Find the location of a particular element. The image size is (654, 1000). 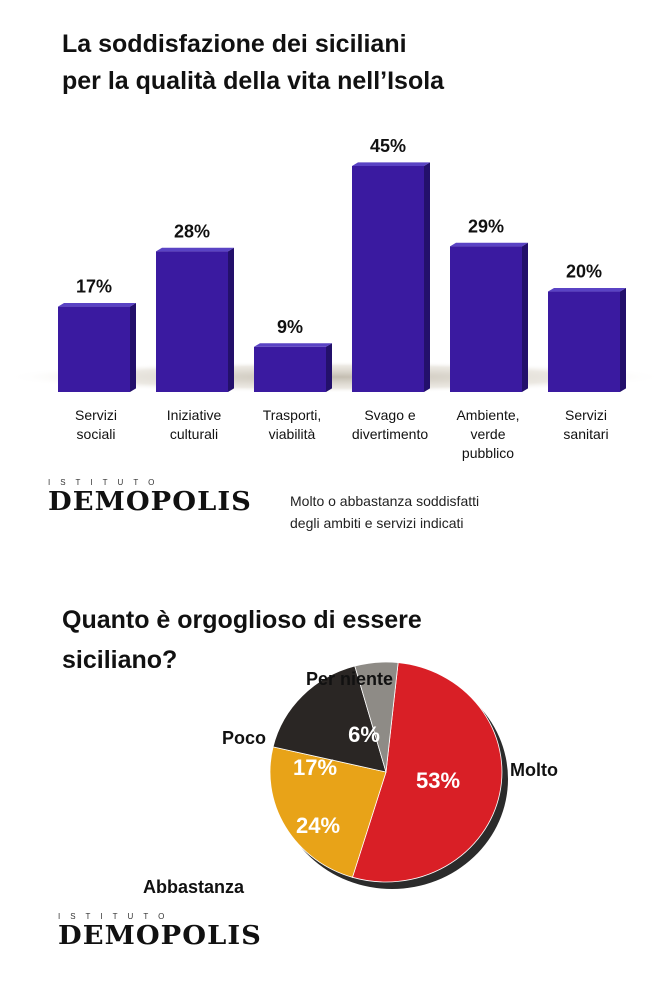

bar-category-label: divertimento is located at coordinates (390, 434).